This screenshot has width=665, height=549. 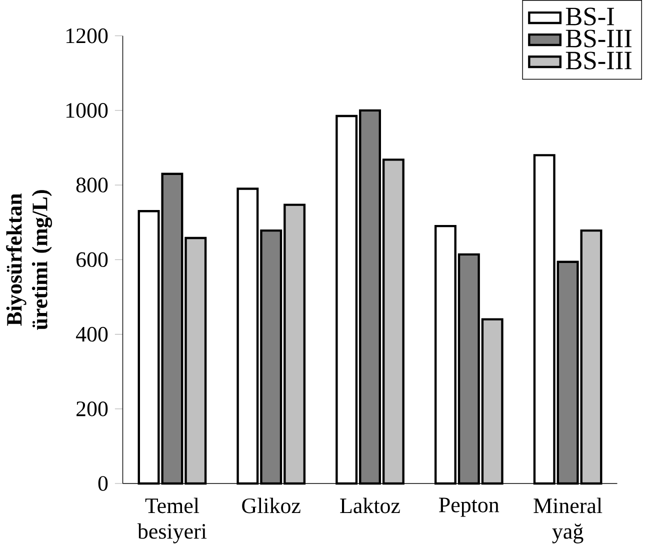 I want to click on x-tick-label: Pepton, so click(x=469, y=507).